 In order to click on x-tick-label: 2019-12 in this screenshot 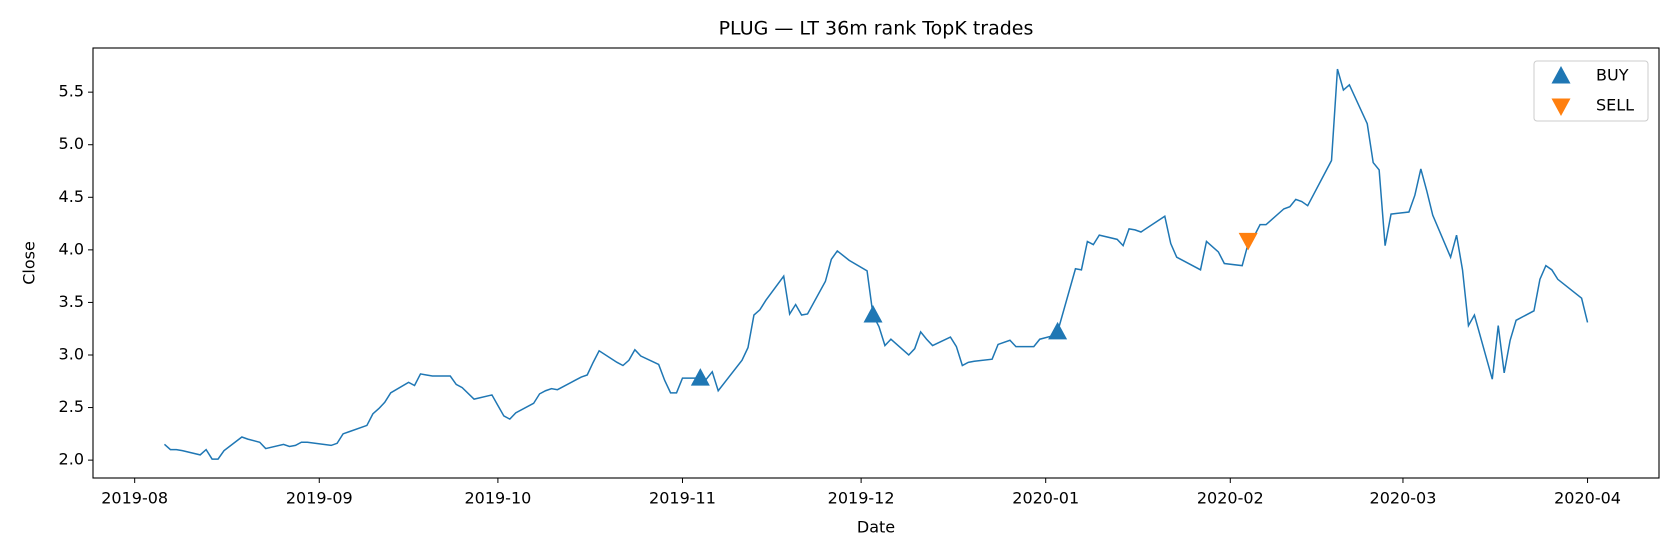, I will do `click(861, 498)`.